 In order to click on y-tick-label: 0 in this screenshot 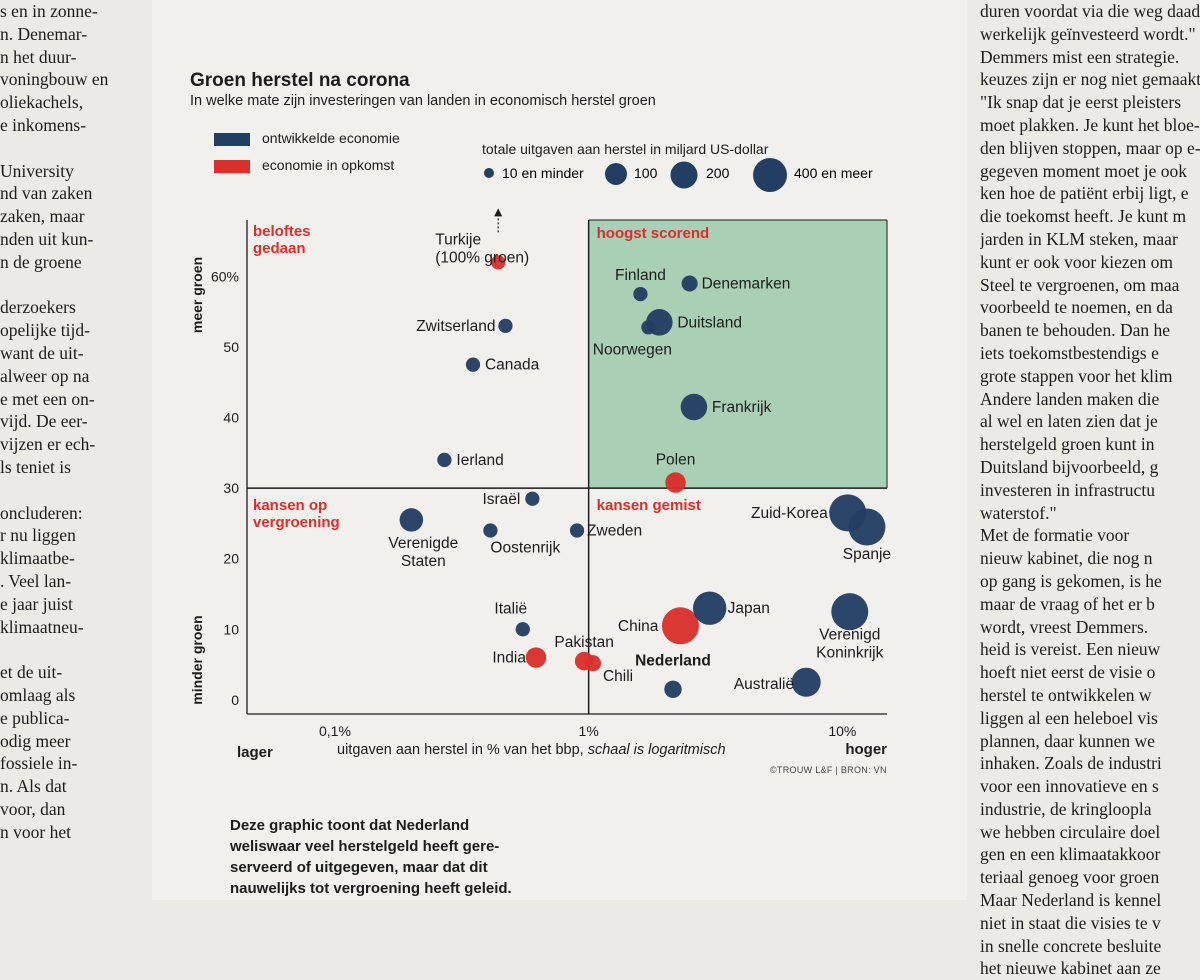, I will do `click(235, 700)`.